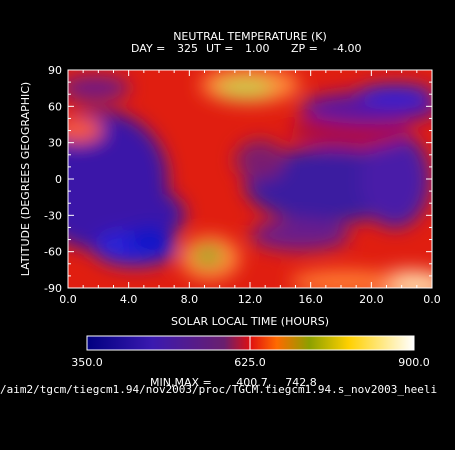 The width and height of the screenshot is (455, 450). I want to click on y-tick-label: 30, so click(55, 143).